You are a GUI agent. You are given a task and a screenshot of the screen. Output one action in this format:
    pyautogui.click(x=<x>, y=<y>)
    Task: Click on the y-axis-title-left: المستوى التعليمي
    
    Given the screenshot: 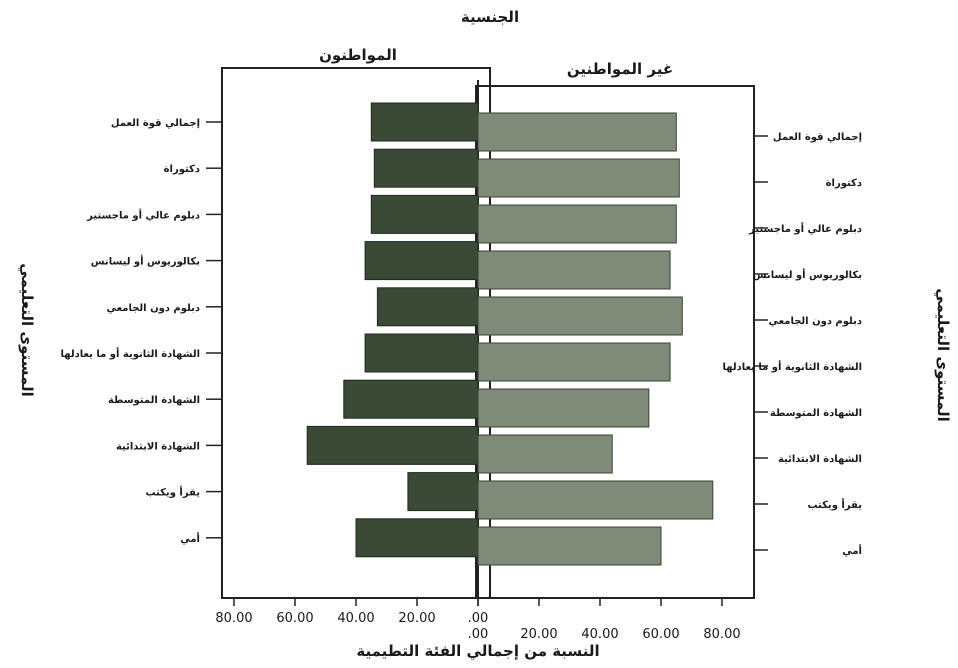 What is the action you would take?
    pyautogui.click(x=27, y=329)
    